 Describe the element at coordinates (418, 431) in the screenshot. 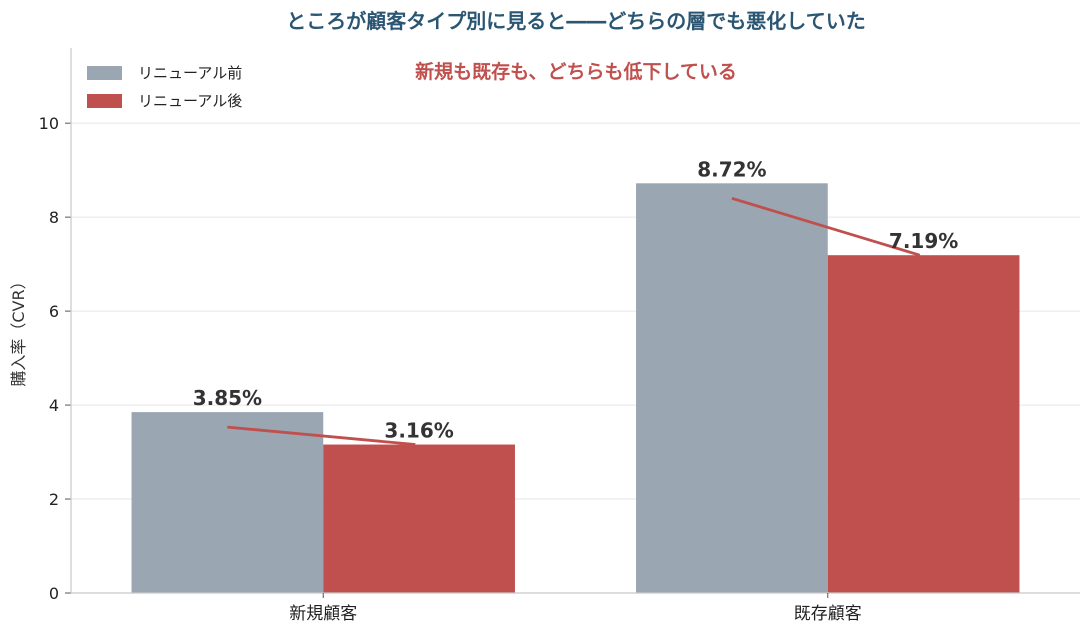

I see `data-label: 3.16%` at that location.